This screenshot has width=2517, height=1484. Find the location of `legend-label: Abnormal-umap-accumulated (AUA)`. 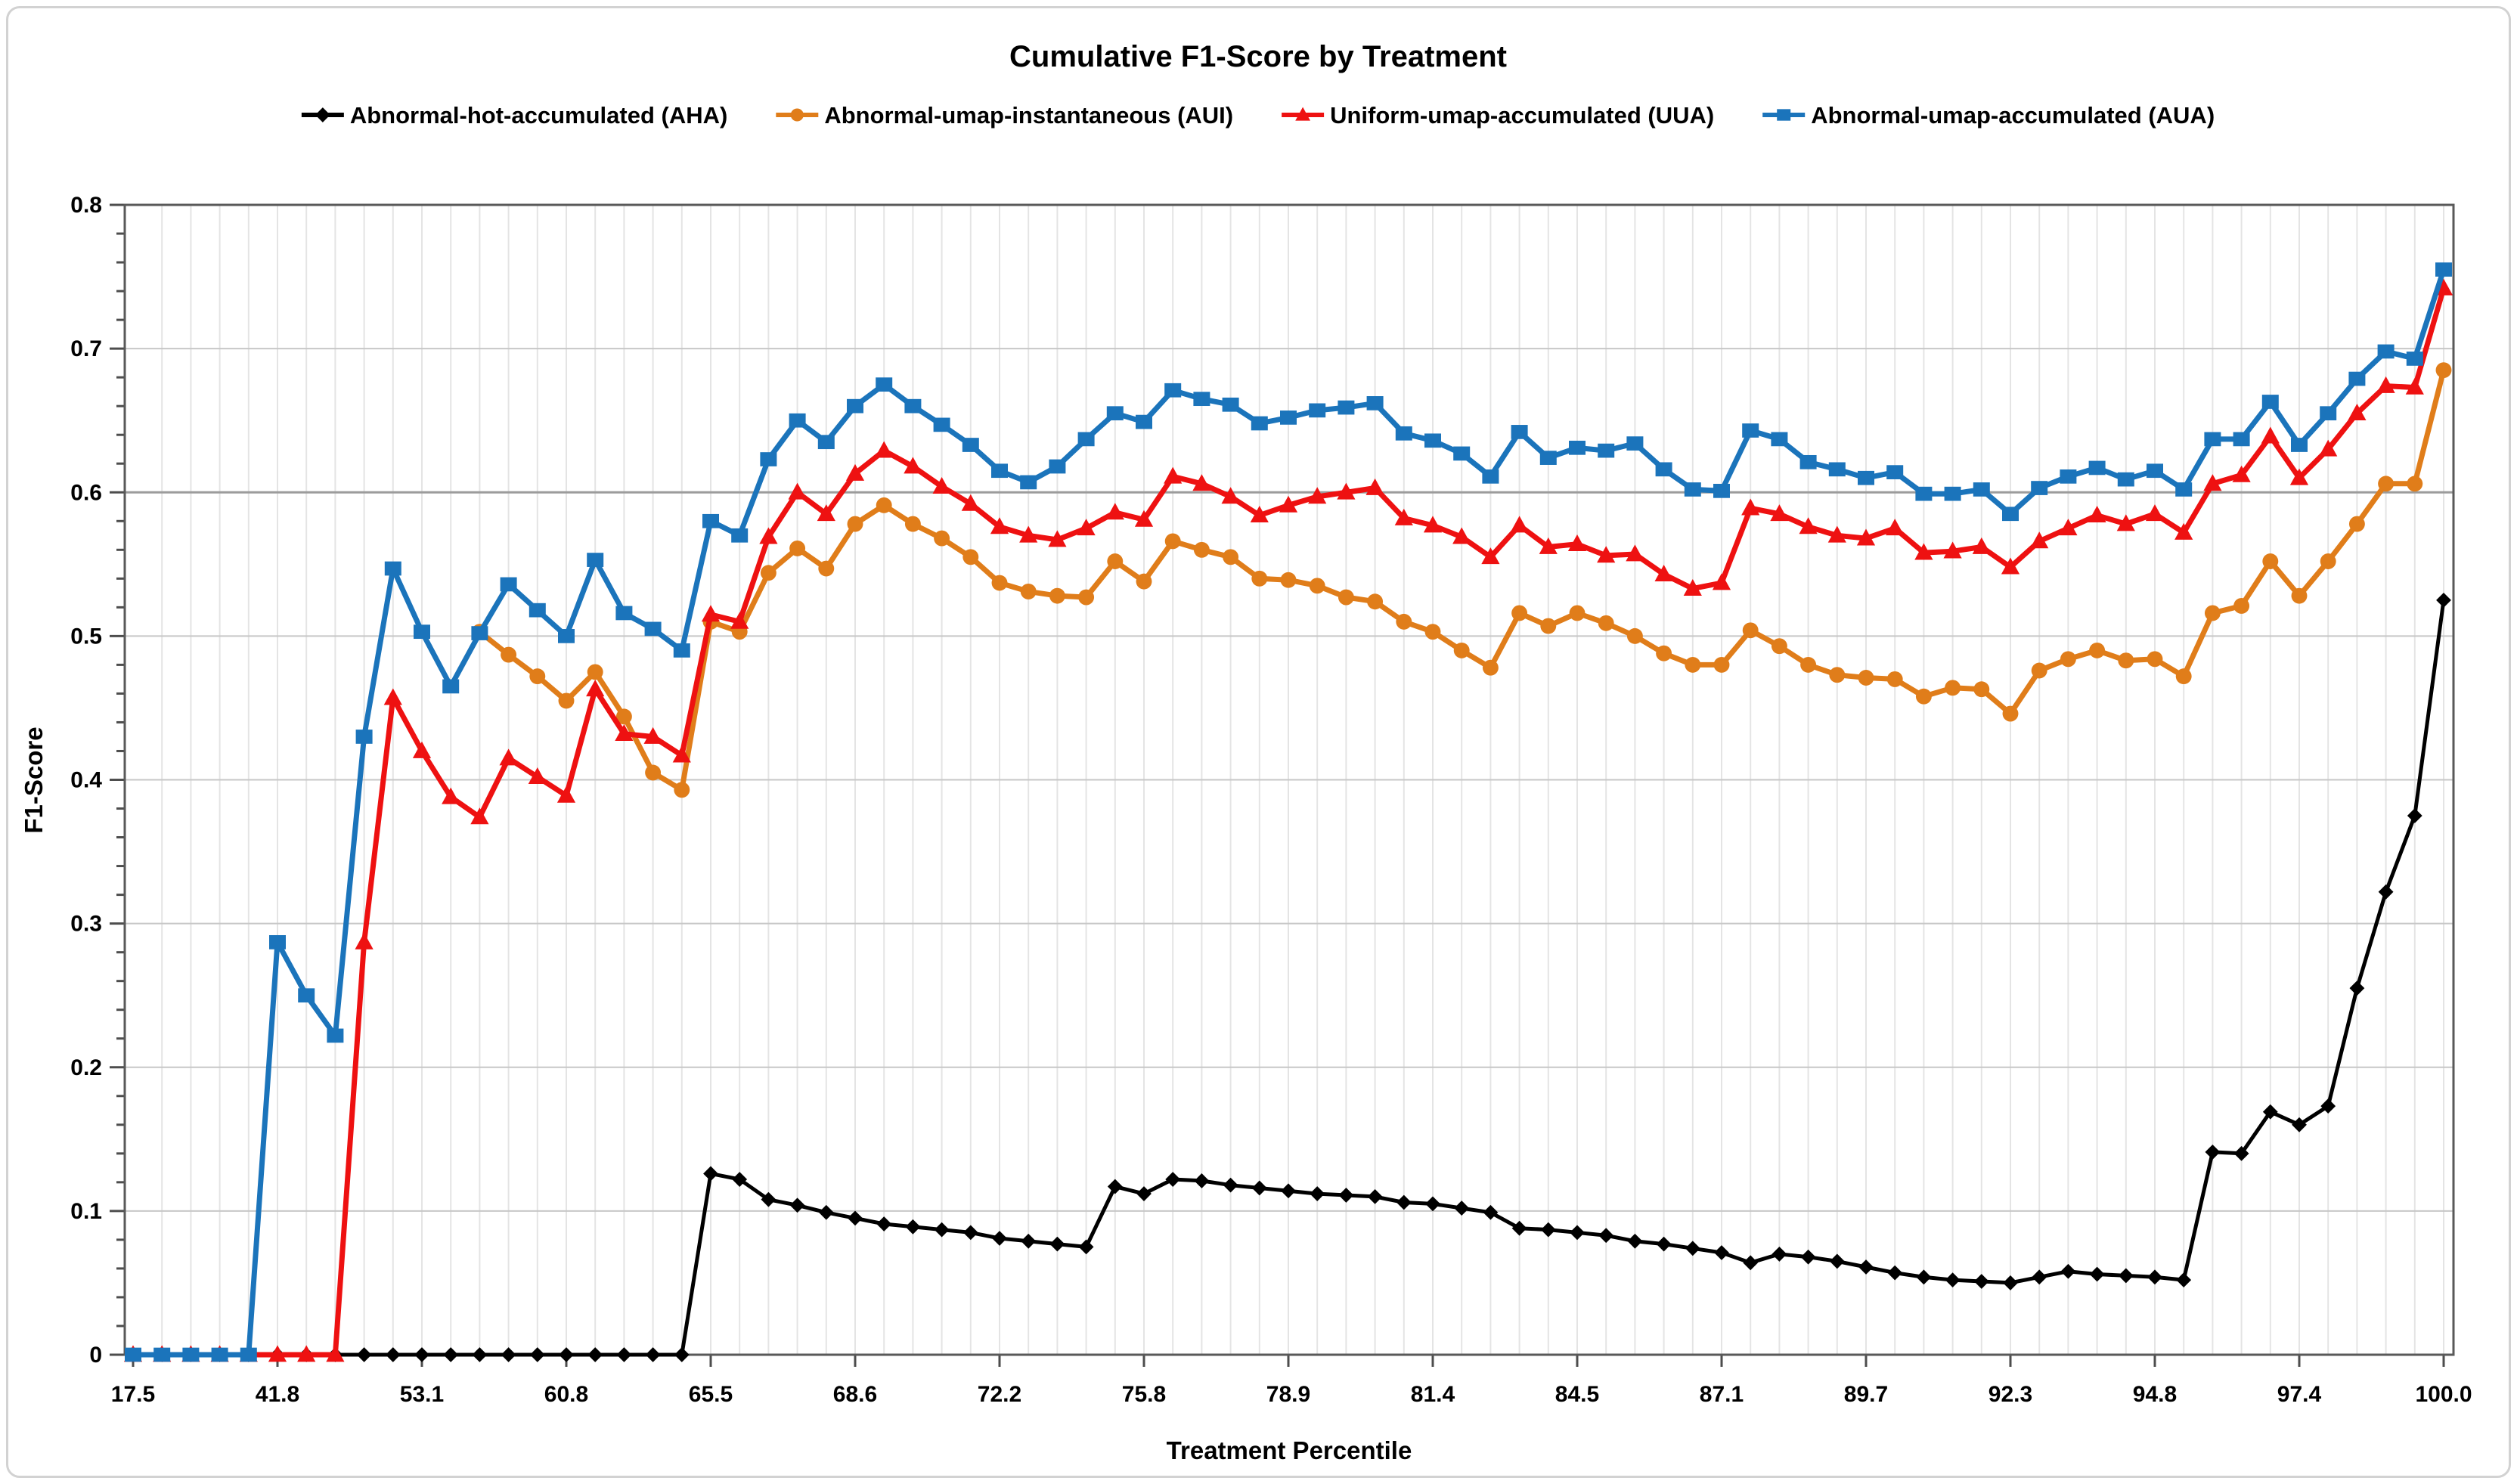

legend-label: Abnormal-umap-accumulated (AUA) is located at coordinates (2013, 115).